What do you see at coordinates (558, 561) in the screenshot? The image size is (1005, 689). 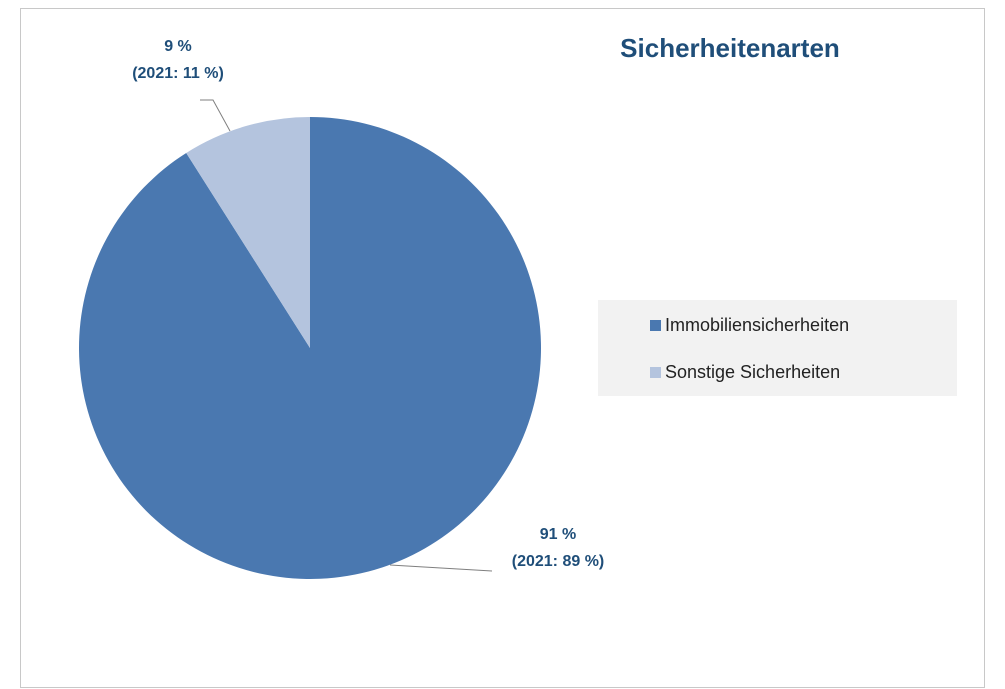 I see `data-annotation: (2021: 89 %)` at bounding box center [558, 561].